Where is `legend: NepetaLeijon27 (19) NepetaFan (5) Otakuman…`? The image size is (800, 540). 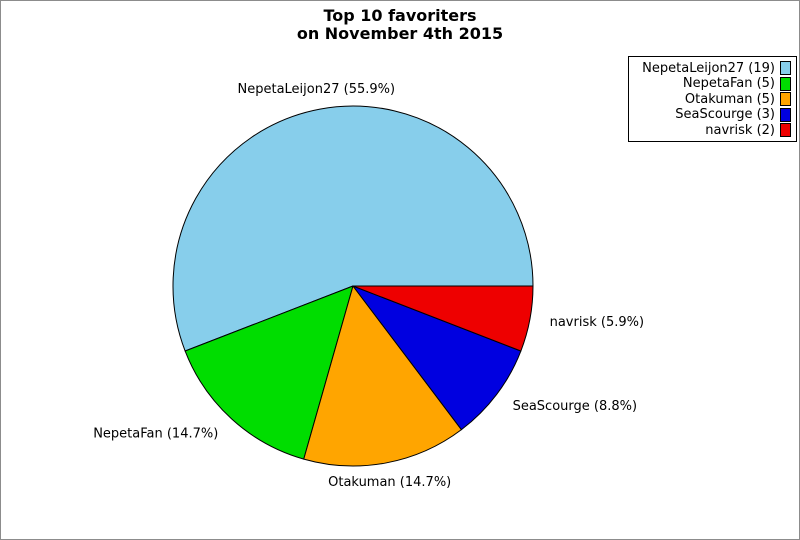
legend: NepetaLeijon27 (19) NepetaFan (5) Otakuman… is located at coordinates (712, 99).